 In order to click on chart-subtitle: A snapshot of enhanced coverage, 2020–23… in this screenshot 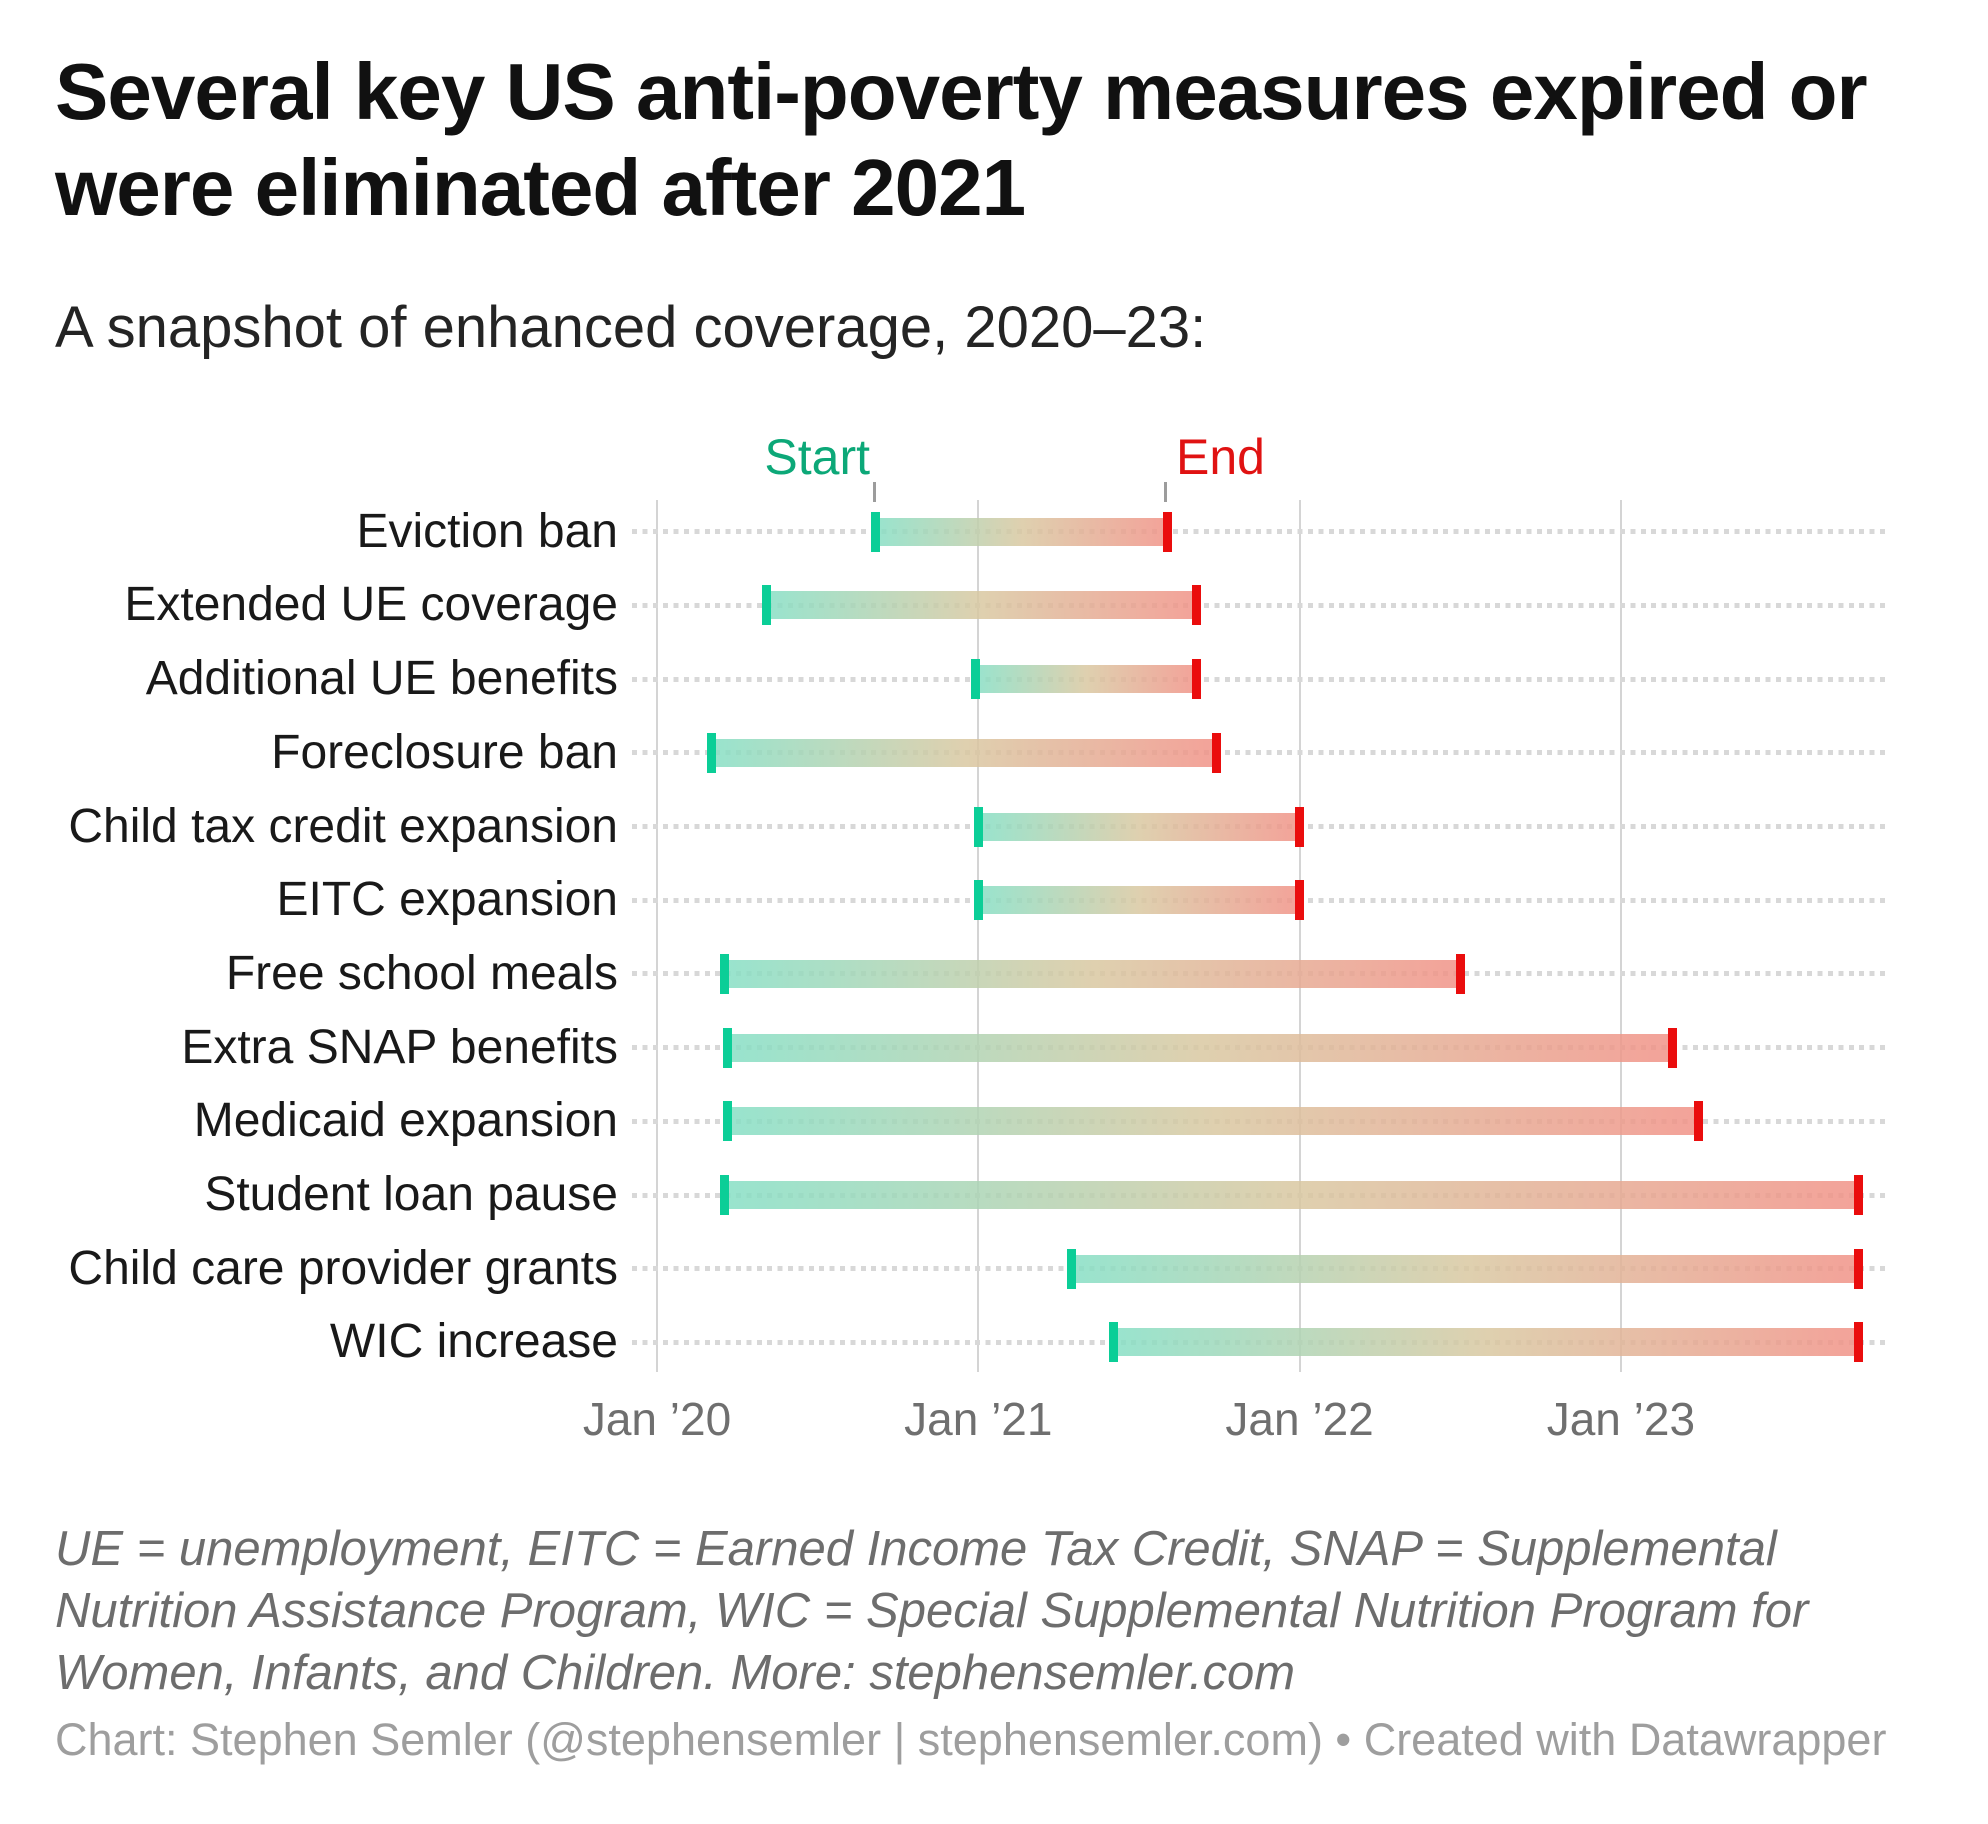, I will do `click(631, 327)`.